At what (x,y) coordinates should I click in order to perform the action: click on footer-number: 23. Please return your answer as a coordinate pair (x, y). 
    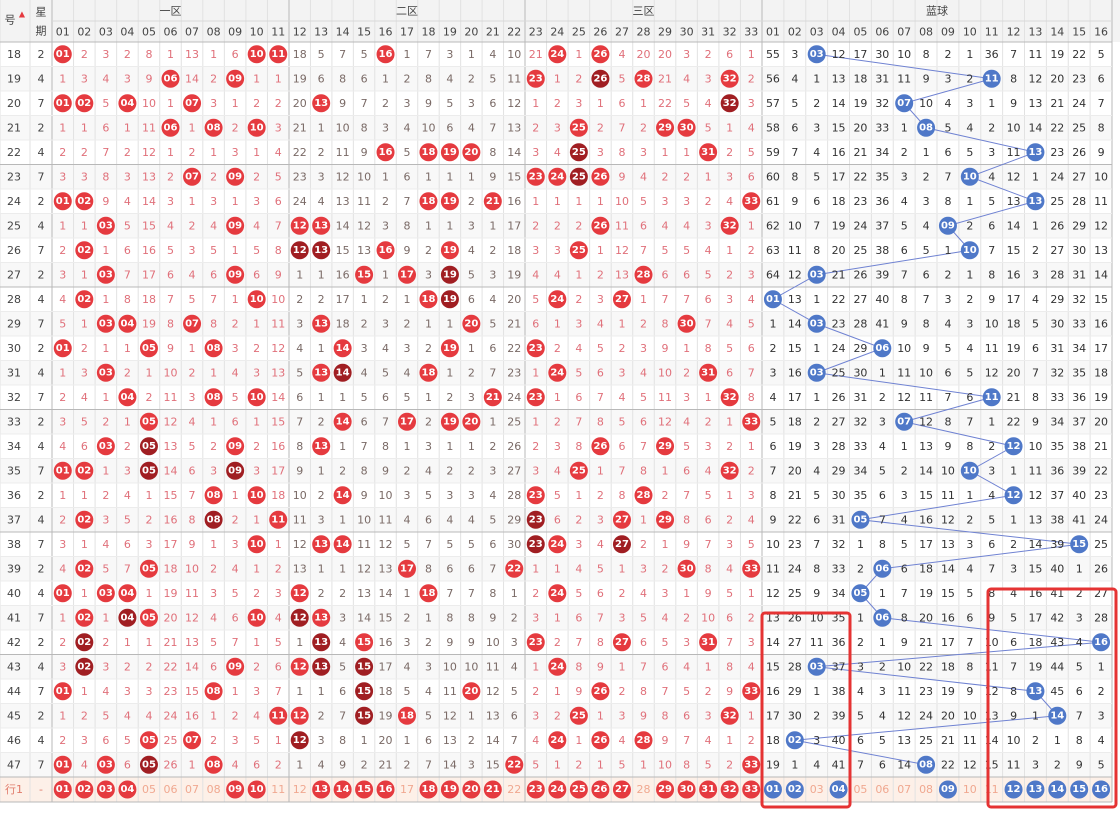
    Looking at the image, I should click on (536, 789).